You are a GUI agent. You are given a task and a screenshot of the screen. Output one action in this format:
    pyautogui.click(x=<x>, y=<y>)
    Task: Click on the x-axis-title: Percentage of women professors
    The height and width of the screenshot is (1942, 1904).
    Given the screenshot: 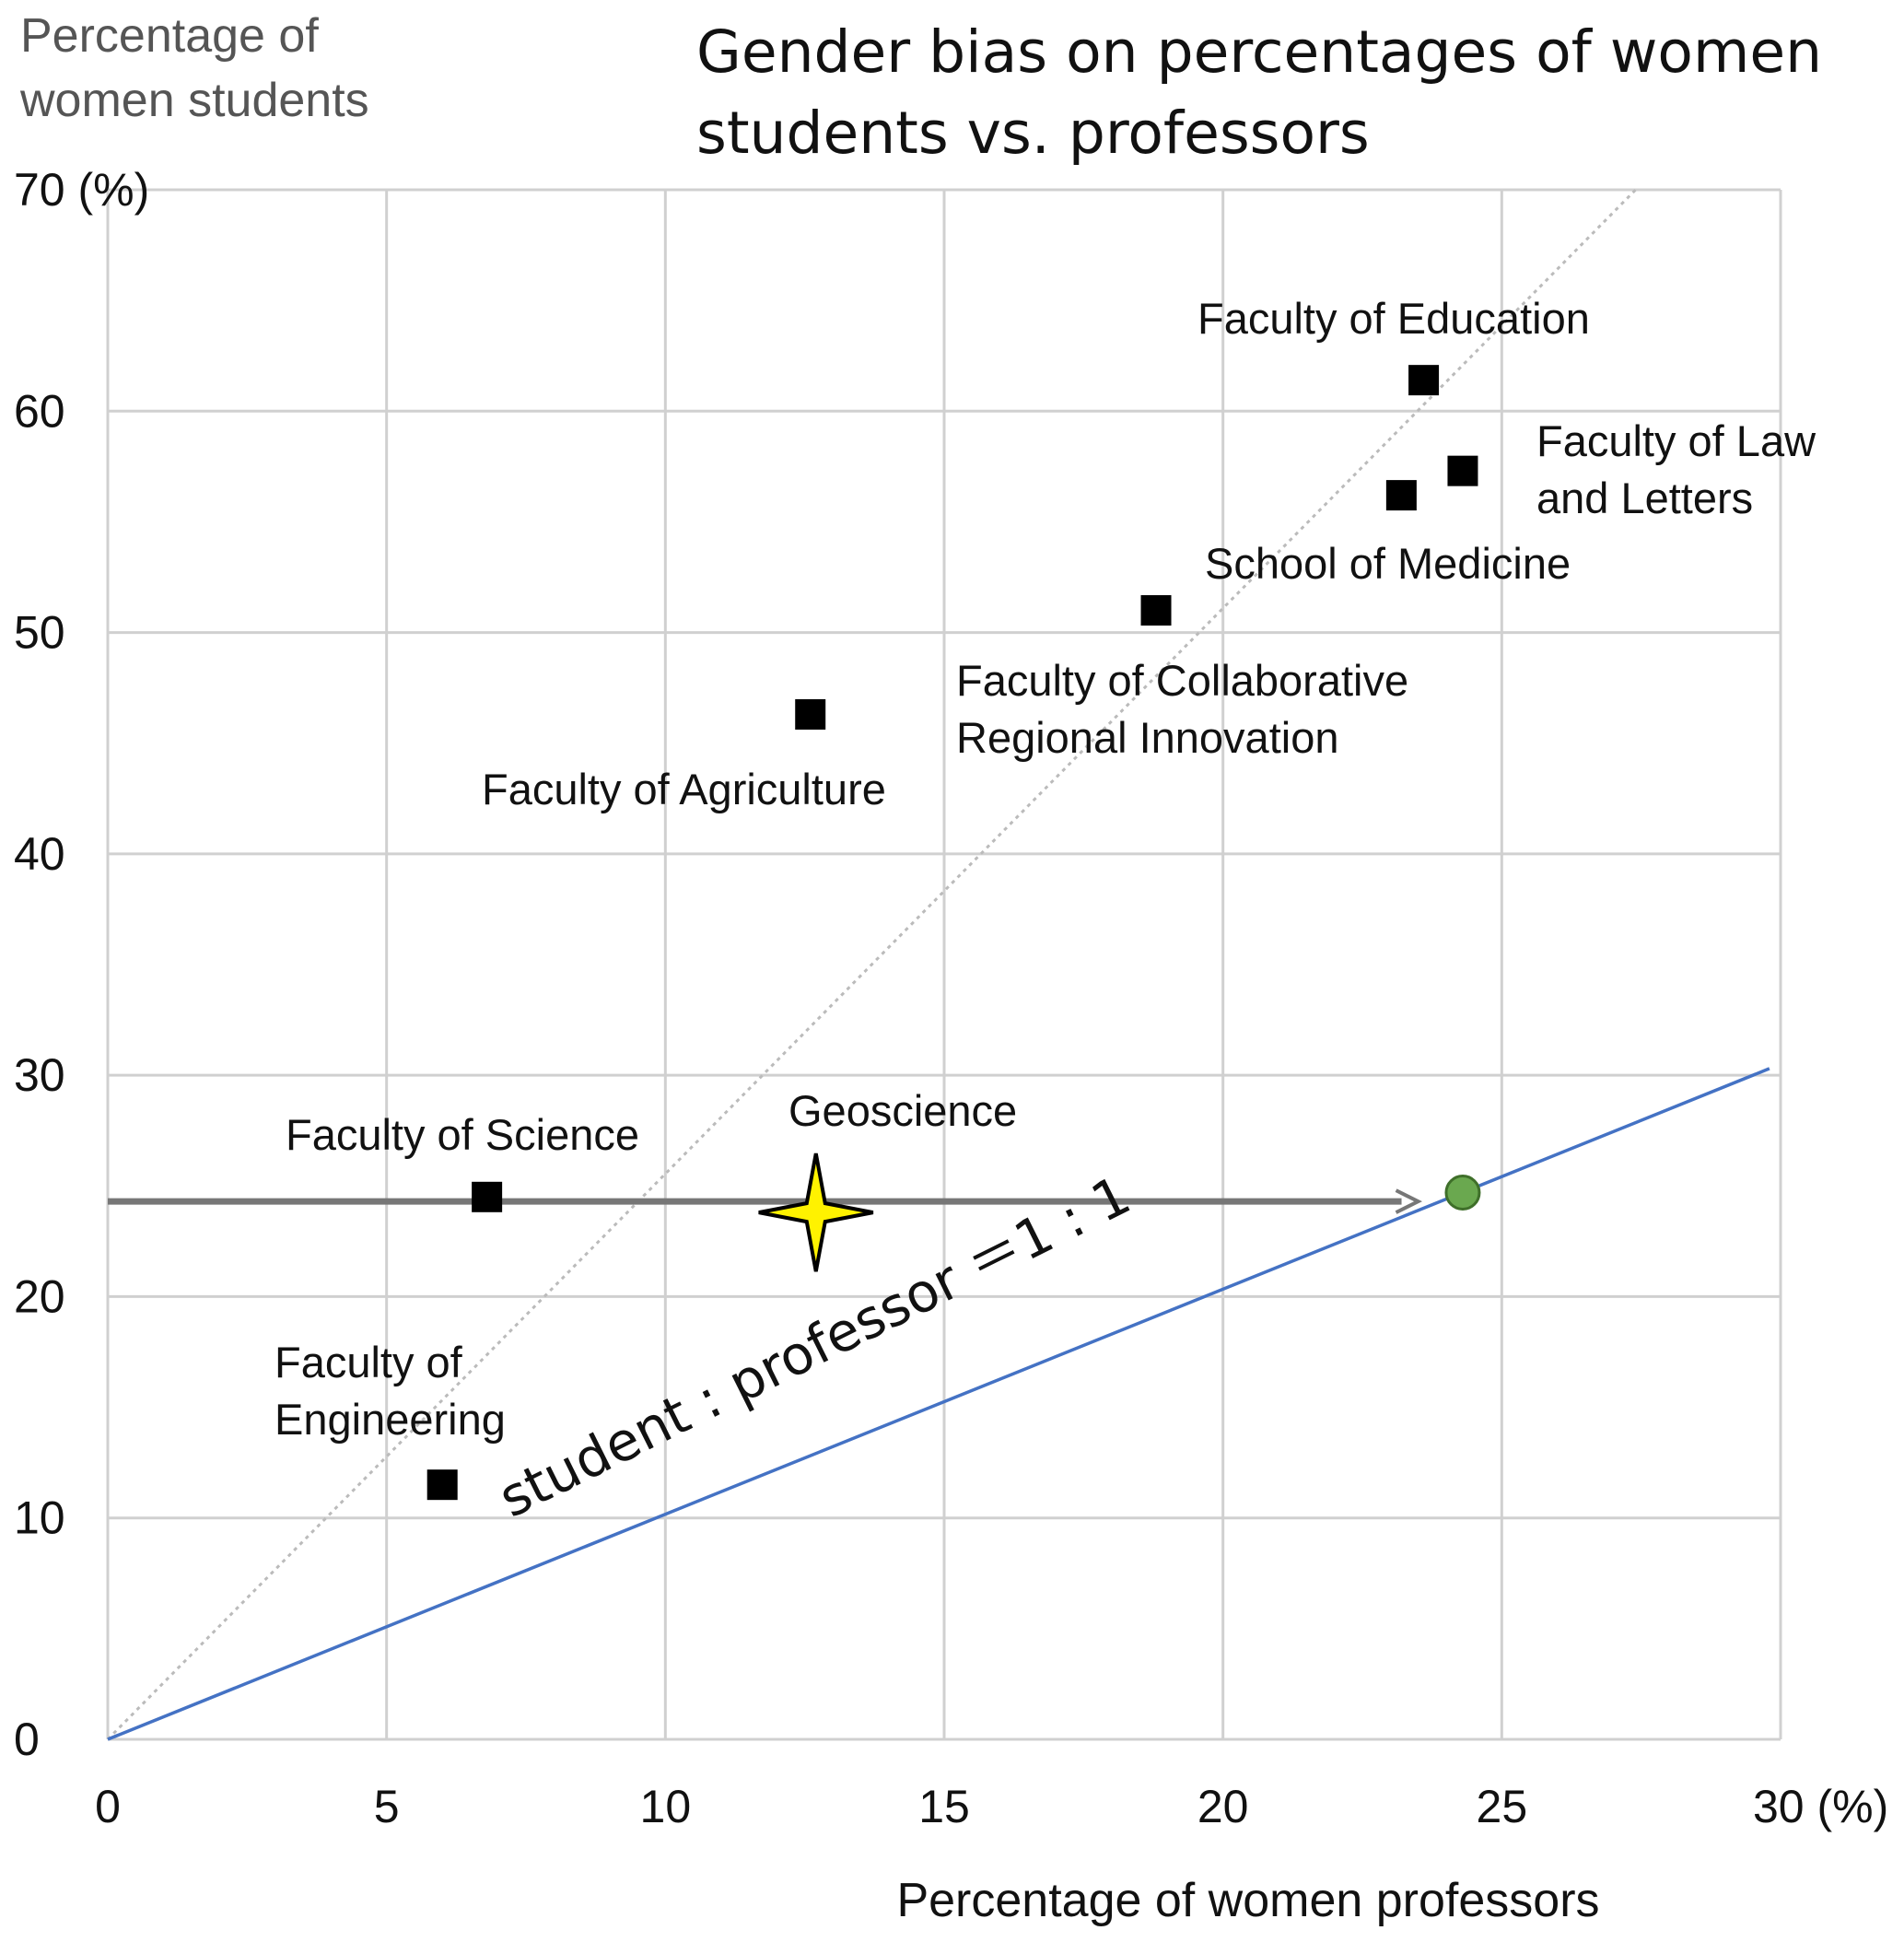 What is the action you would take?
    pyautogui.click(x=1247, y=1900)
    